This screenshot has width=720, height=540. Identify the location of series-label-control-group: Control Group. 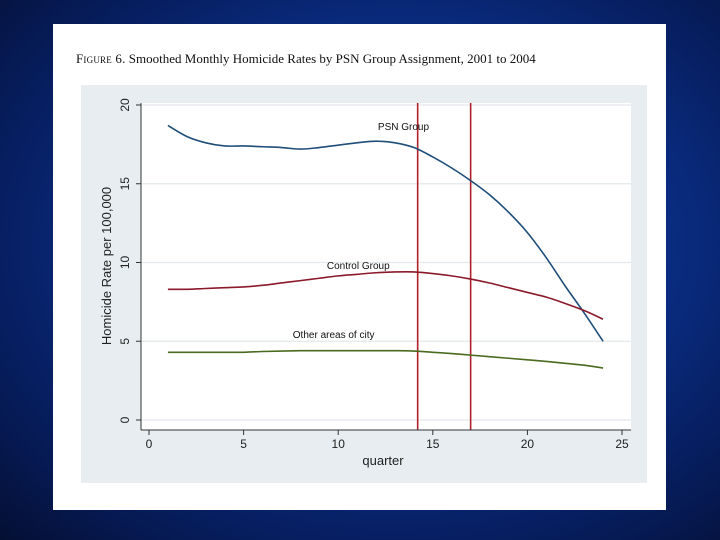
(358, 266).